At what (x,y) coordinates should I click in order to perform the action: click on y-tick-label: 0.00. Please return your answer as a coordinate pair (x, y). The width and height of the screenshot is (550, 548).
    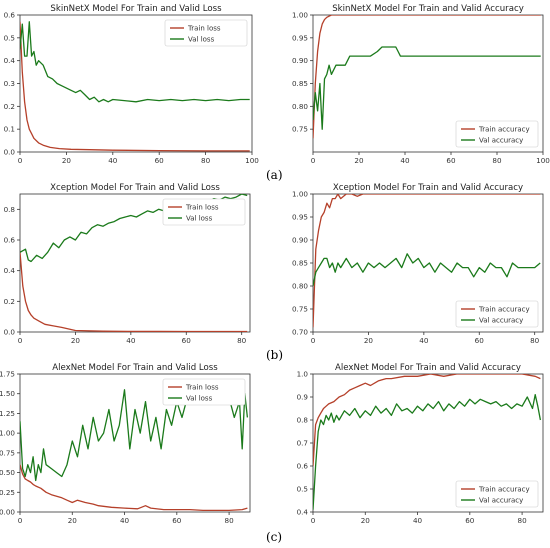
    Looking at the image, I should click on (7, 512).